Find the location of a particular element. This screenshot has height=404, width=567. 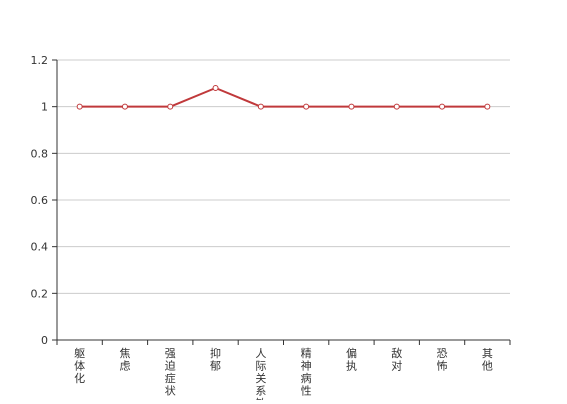

x-tick-label: 偏执 is located at coordinates (351, 359).